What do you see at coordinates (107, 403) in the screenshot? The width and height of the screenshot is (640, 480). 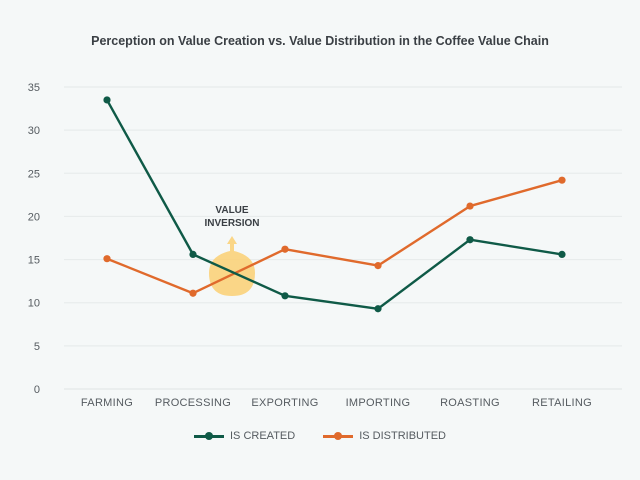 I see `x-tick-label: FARMING` at bounding box center [107, 403].